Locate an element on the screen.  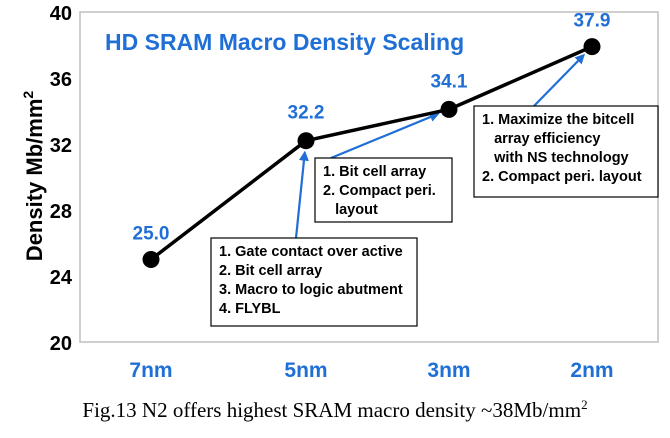
data-label: 34.1 is located at coordinates (449, 81).